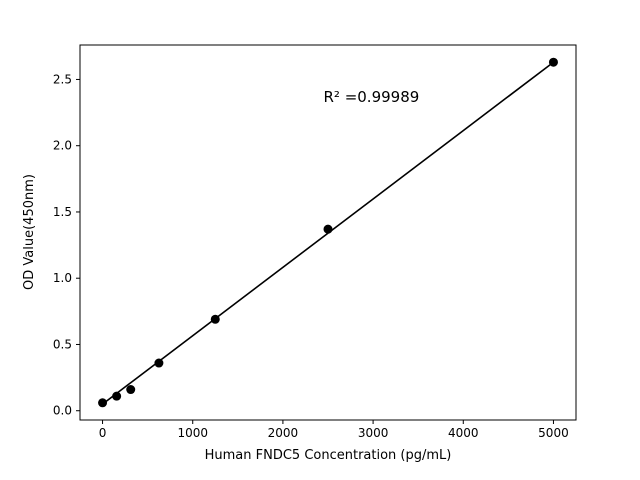  What do you see at coordinates (192, 433) in the screenshot?
I see `x-tick-label: 1000` at bounding box center [192, 433].